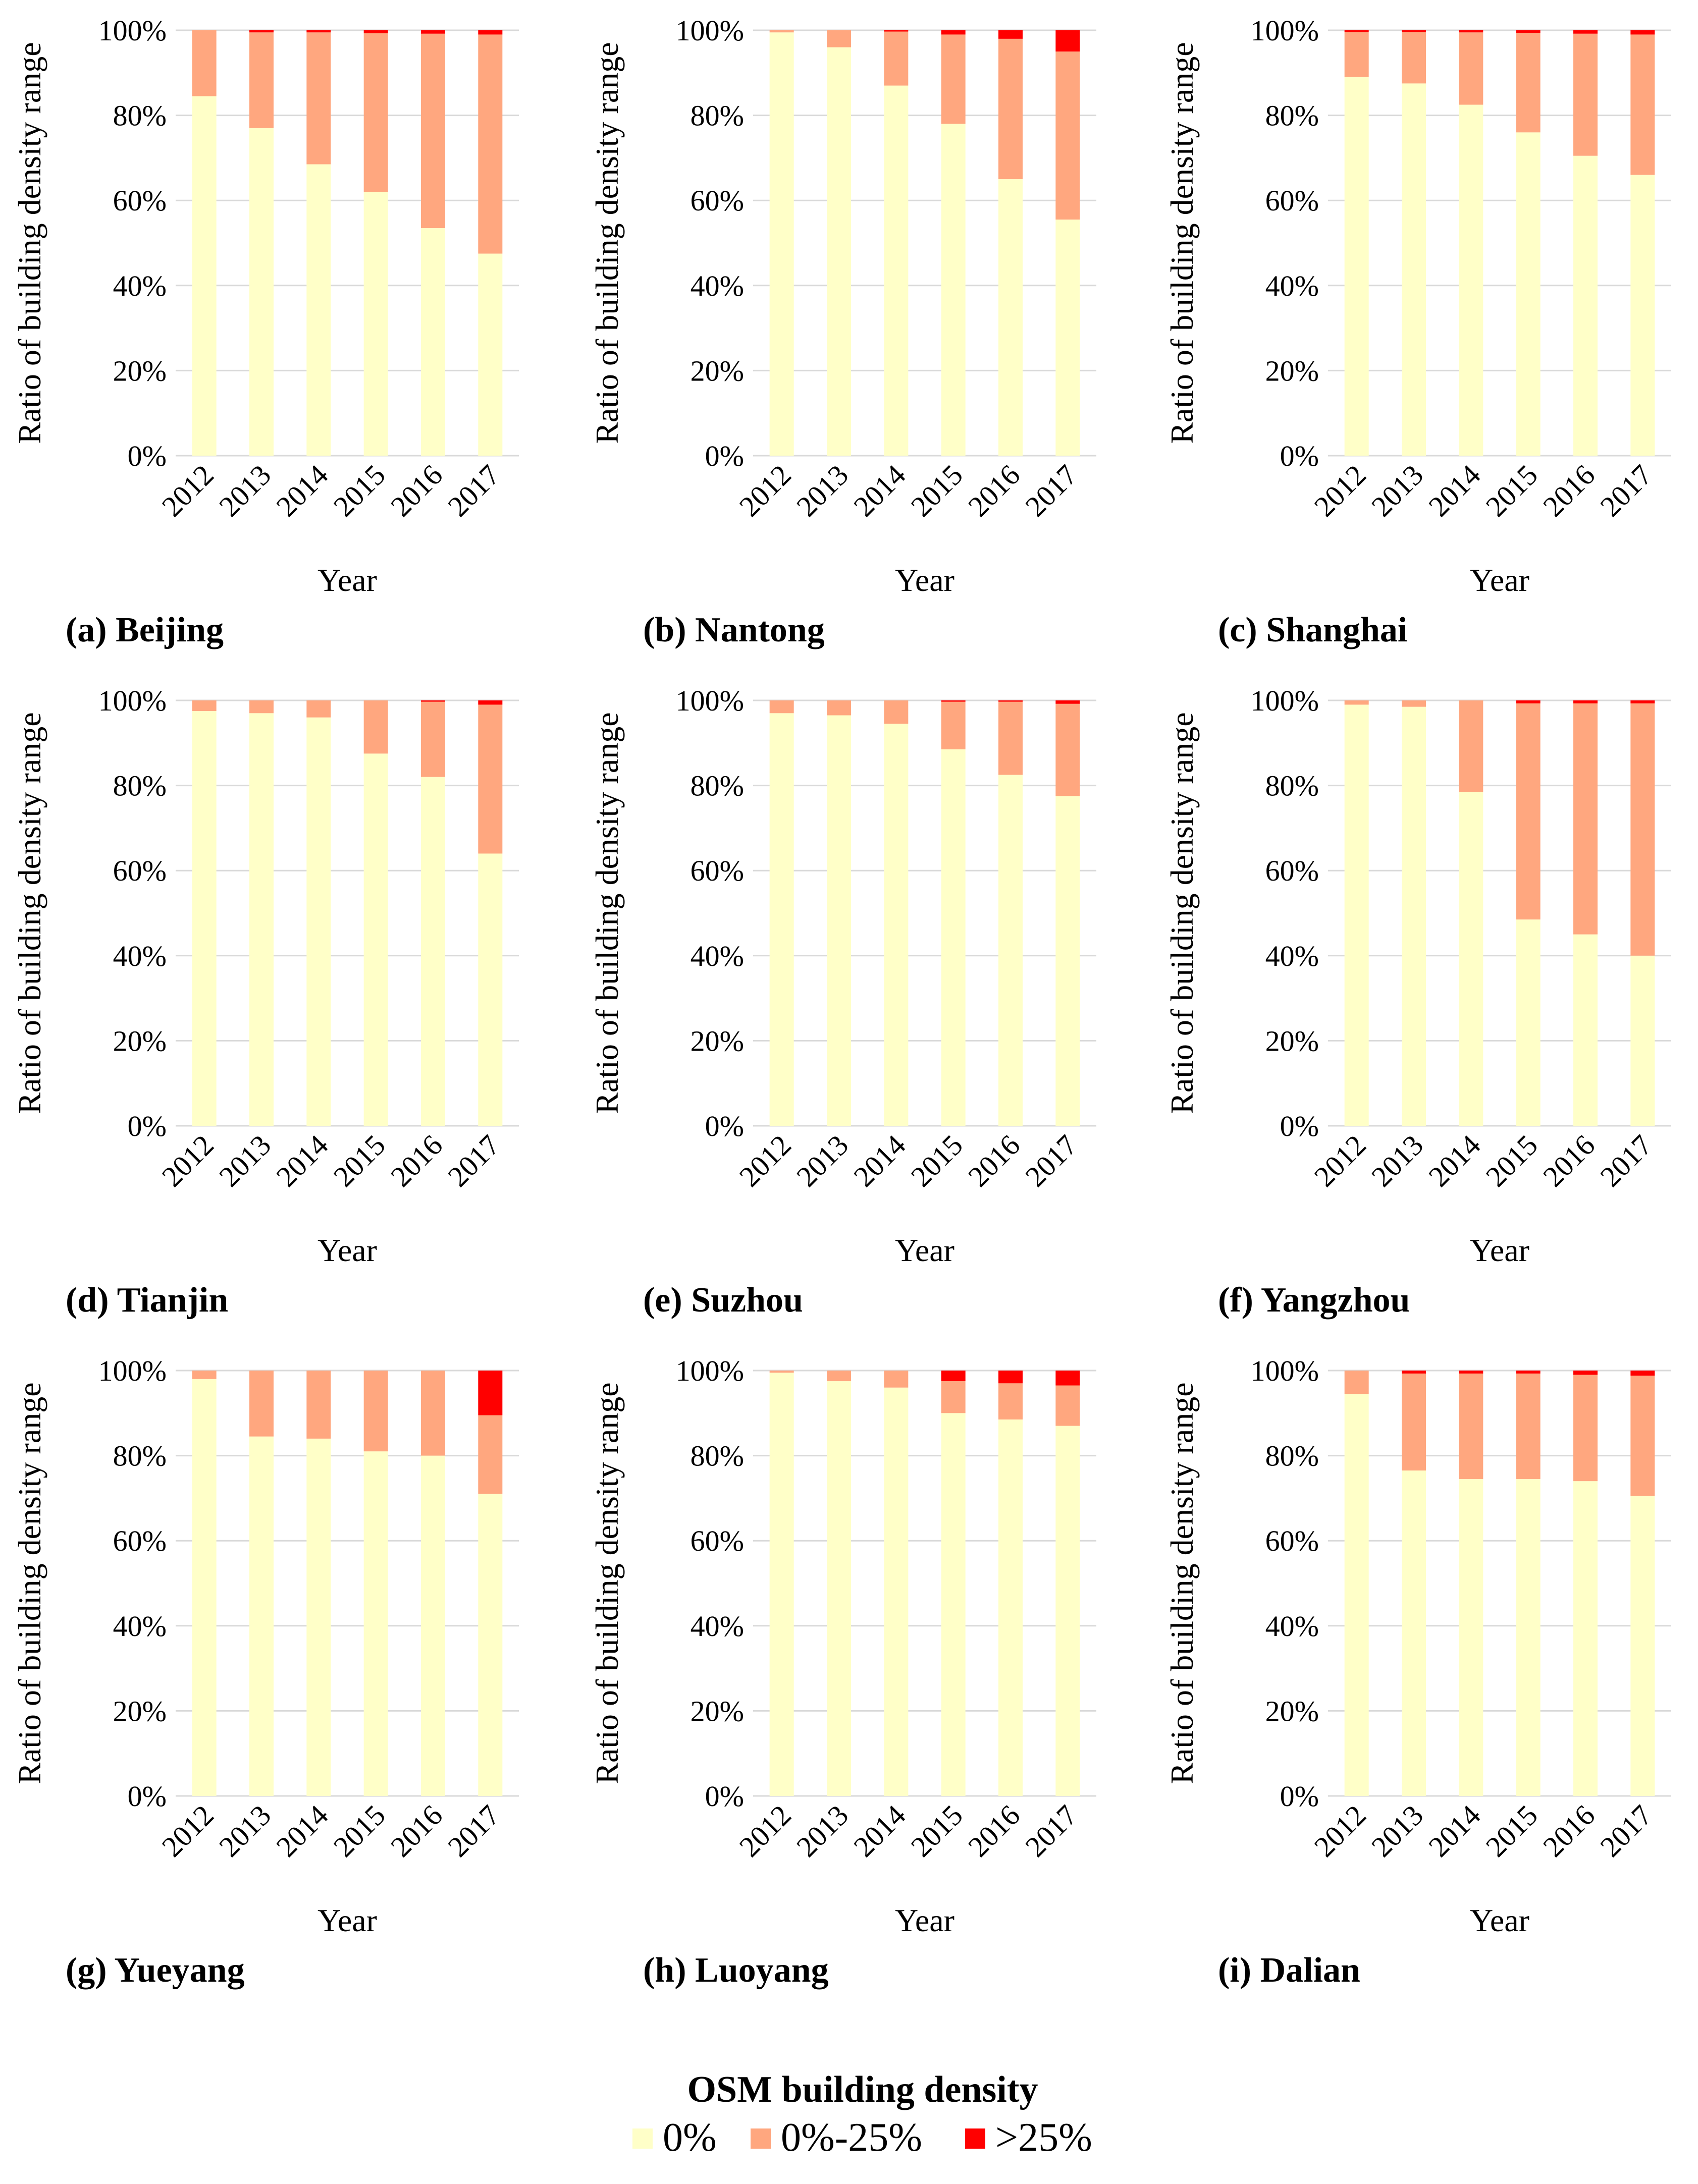 This screenshot has width=1698, height=2184. I want to click on legend-swatch-zero, so click(642, 2138).